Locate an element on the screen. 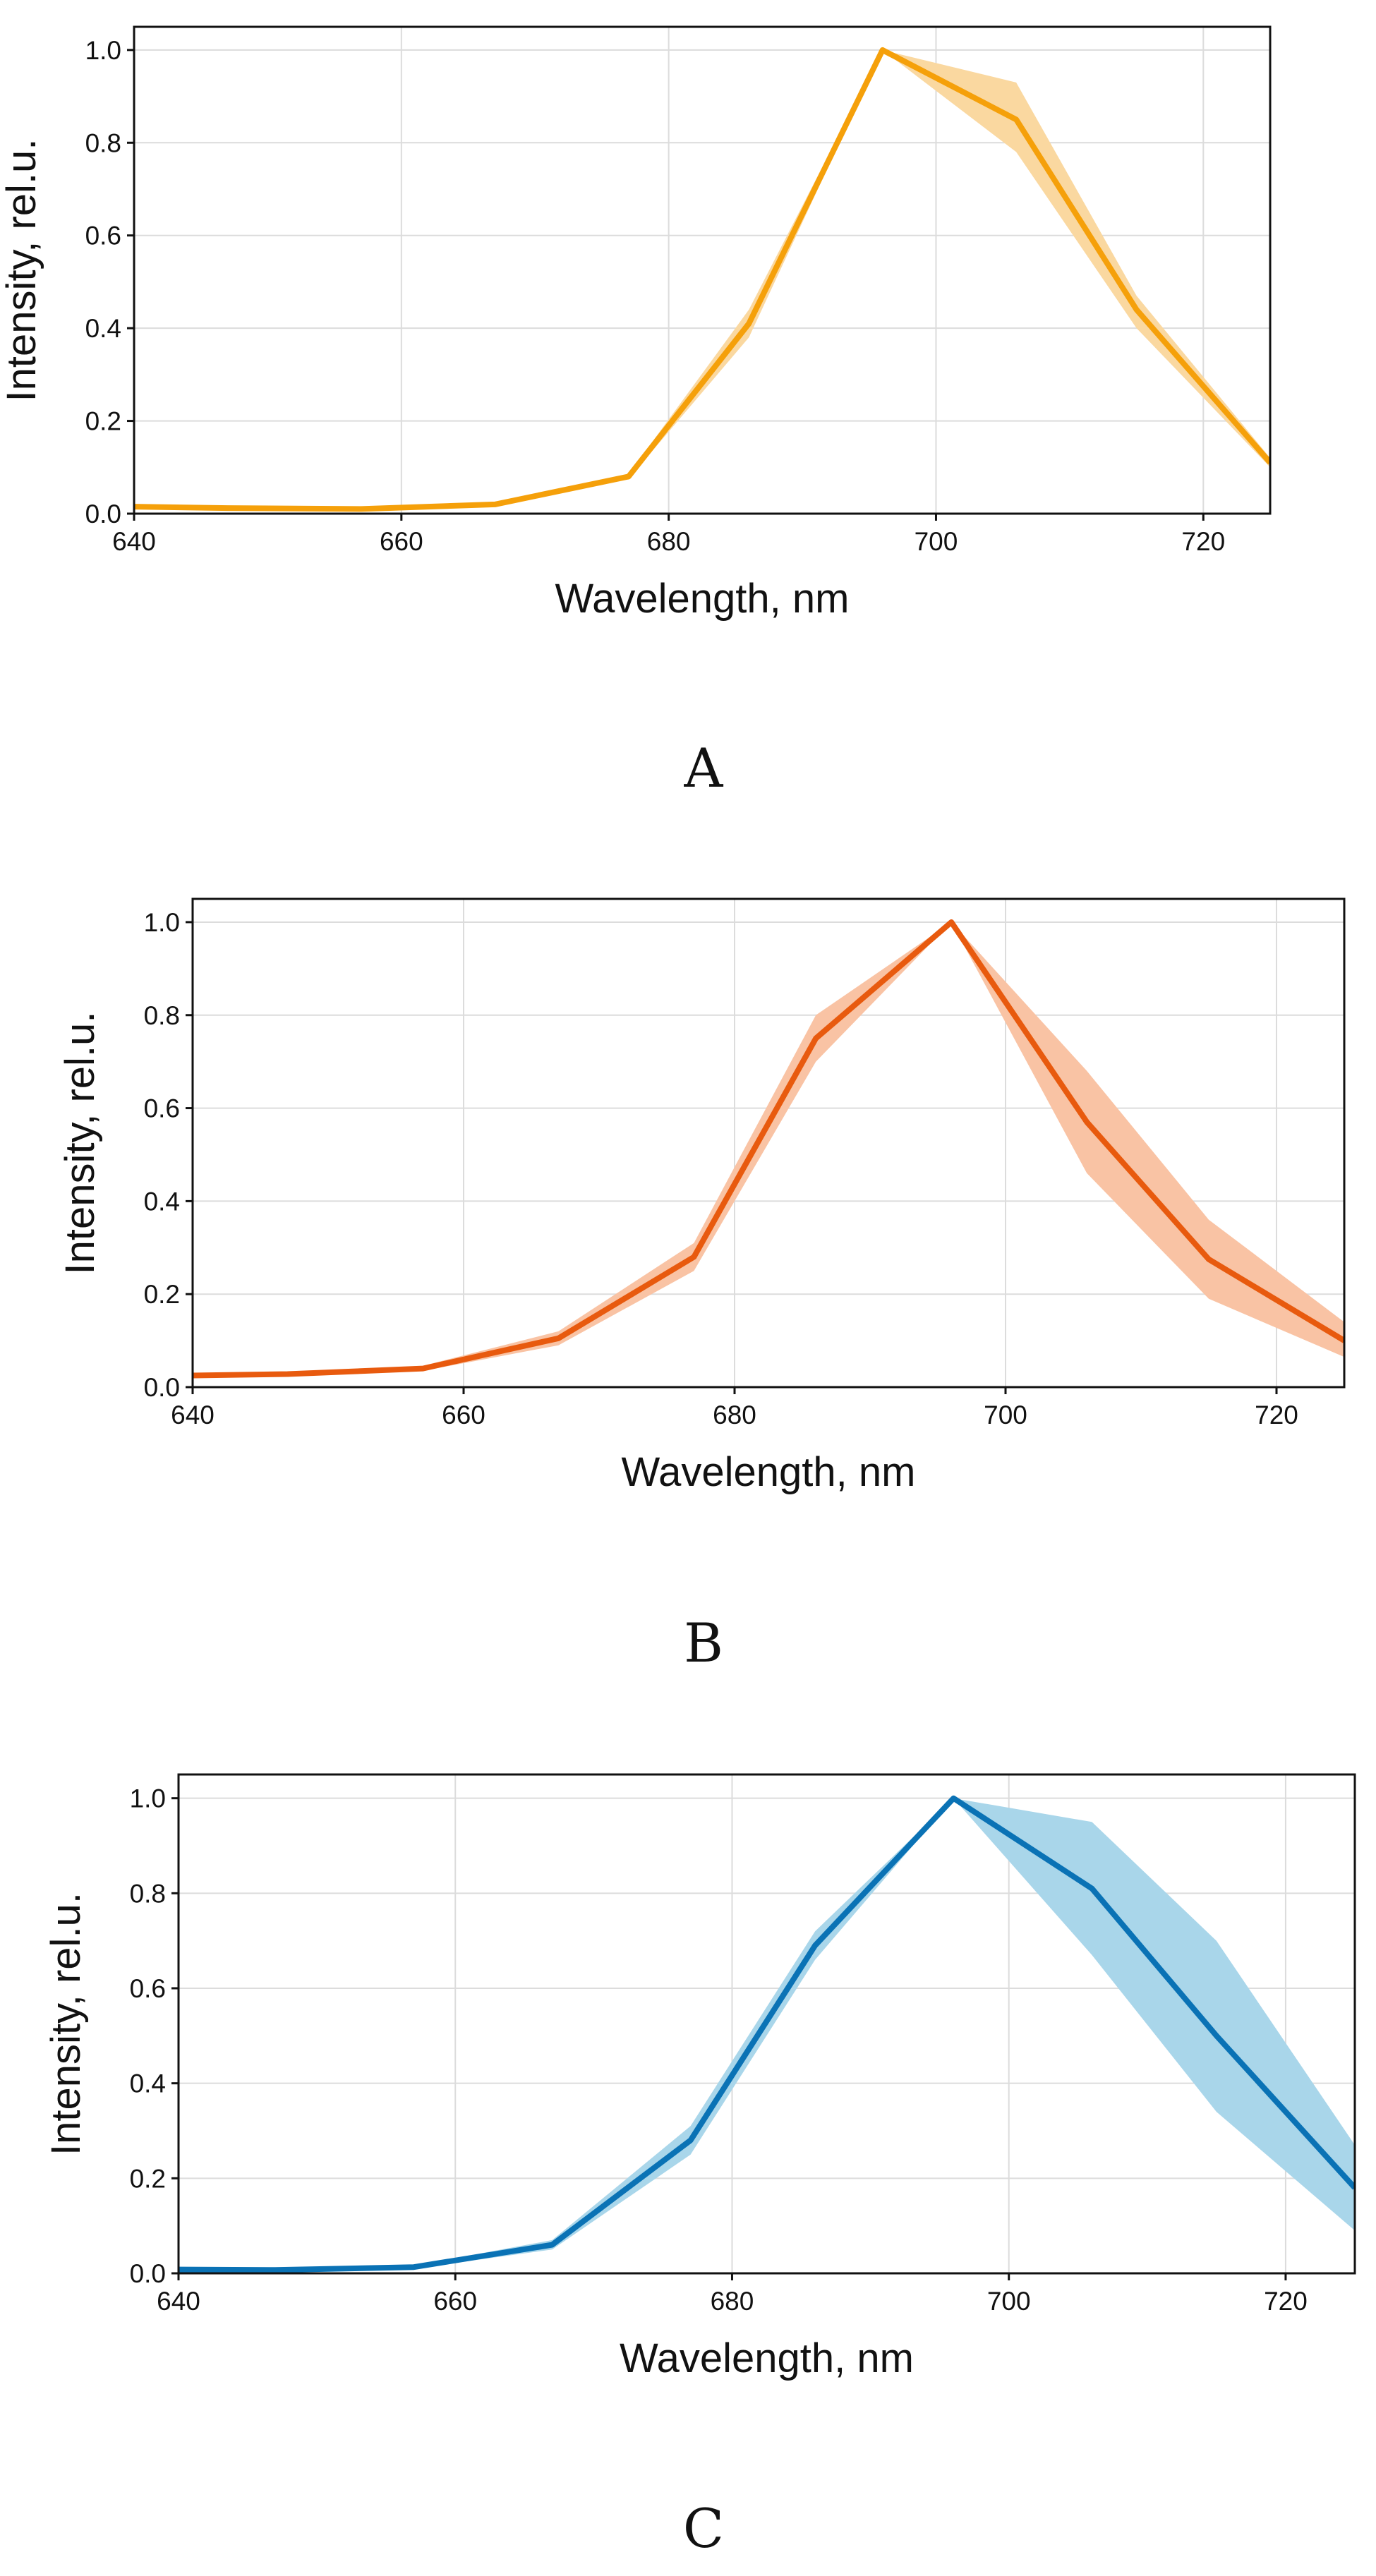 The width and height of the screenshot is (1376, 2576). series-line-b is located at coordinates (768, 1149).